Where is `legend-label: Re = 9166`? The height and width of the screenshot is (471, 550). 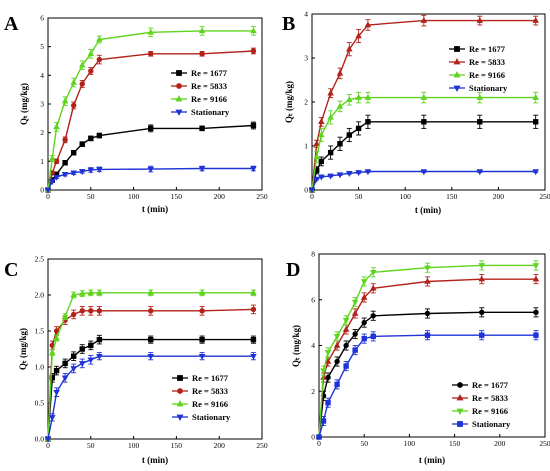 legend-label: Re = 9166 is located at coordinates (490, 411).